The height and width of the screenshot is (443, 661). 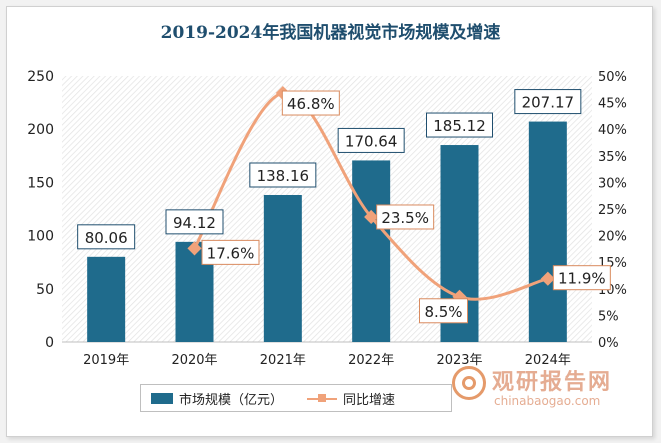 I want to click on bar-value-label: 80.06, so click(x=106, y=238).